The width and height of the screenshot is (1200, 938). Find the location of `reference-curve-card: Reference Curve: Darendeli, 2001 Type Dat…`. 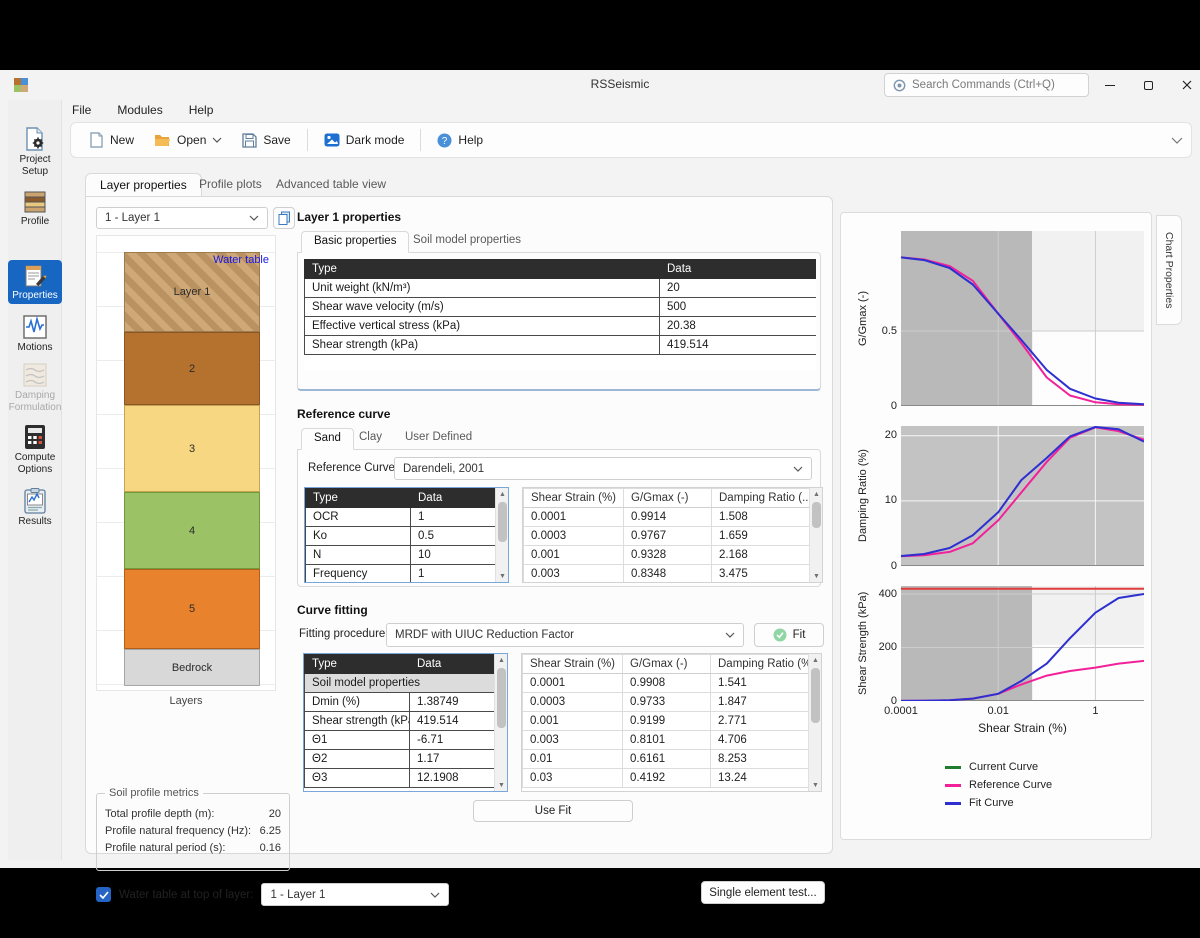

reference-curve-card: Reference Curve: Darendeli, 2001 Type Dat… is located at coordinates (560, 518).